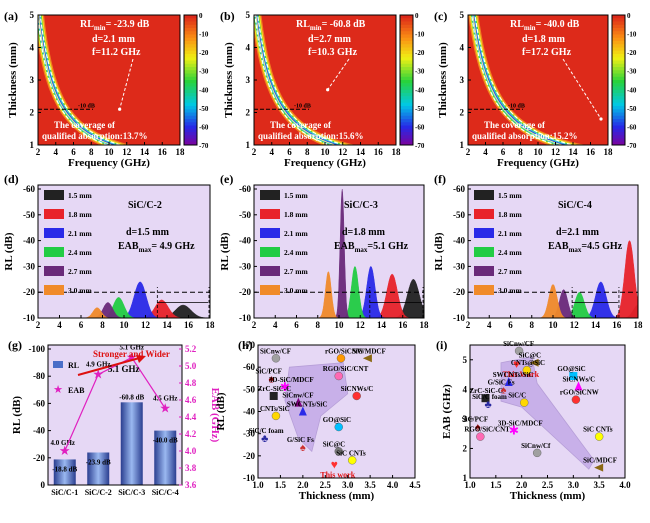  What do you see at coordinates (98, 492) in the screenshot?
I see `category-label: SiC/C-2` at bounding box center [98, 492].